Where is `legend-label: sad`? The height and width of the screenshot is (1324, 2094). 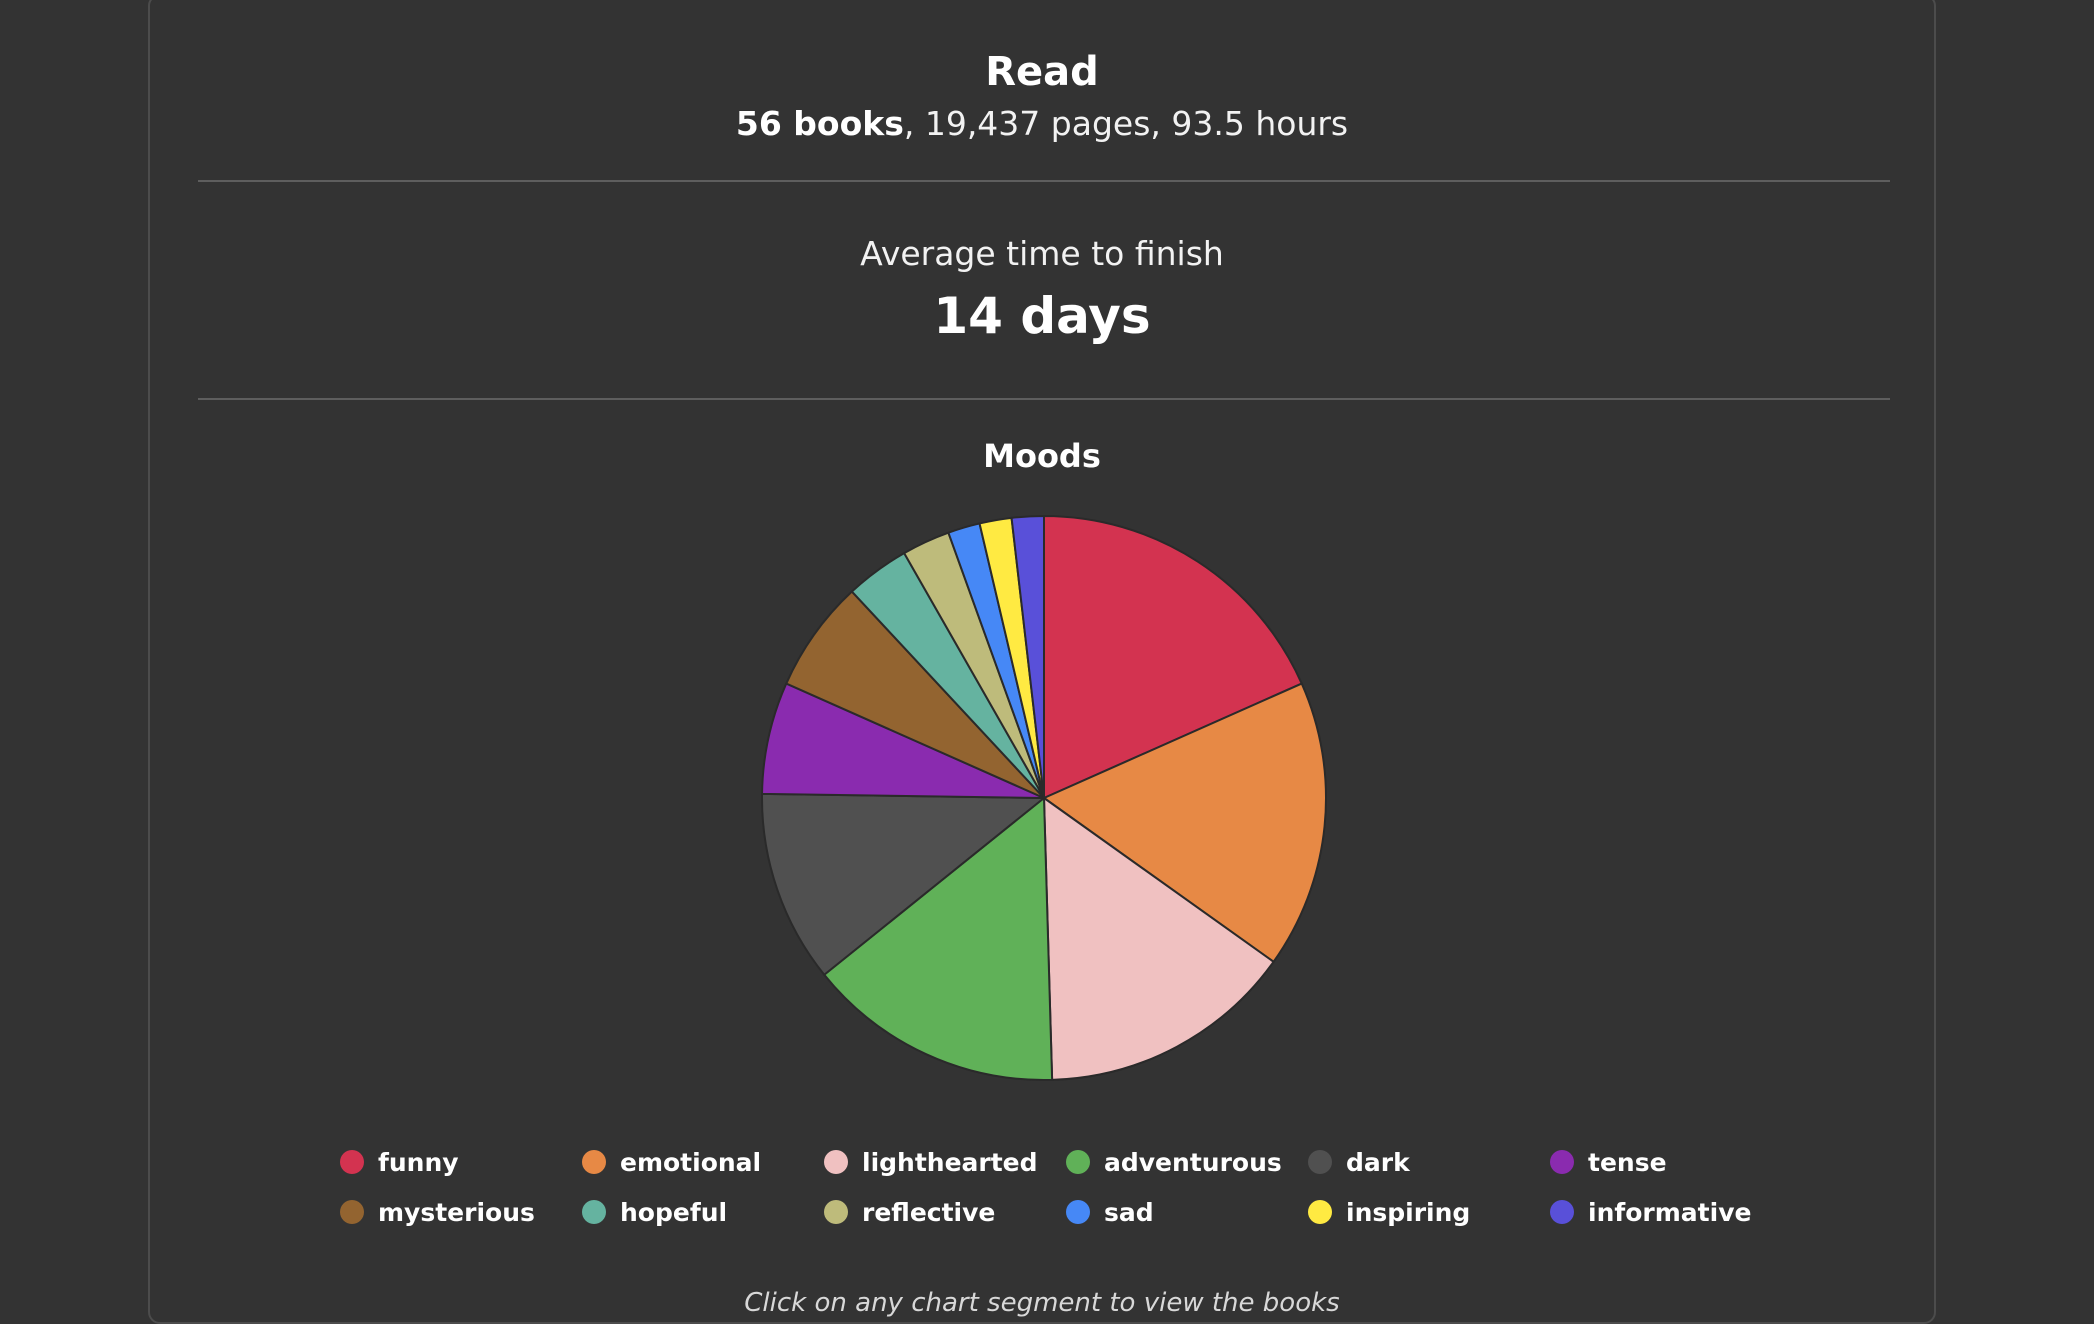
legend-label: sad is located at coordinates (1129, 1212).